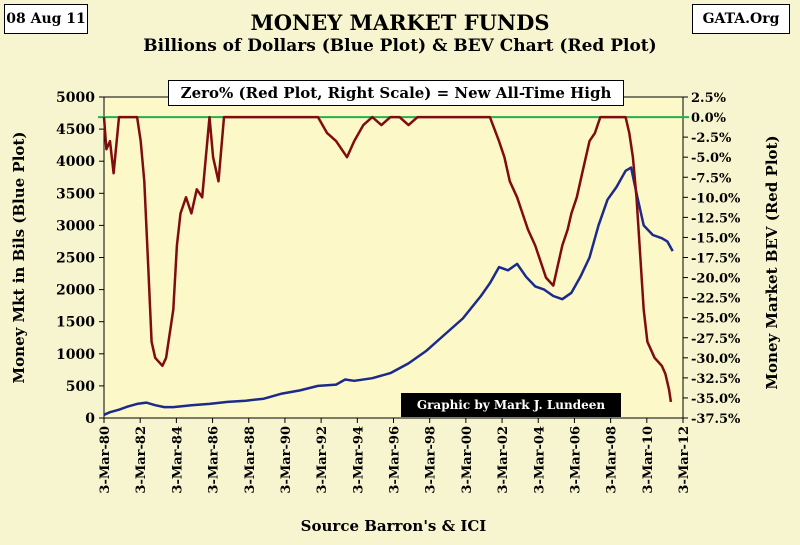 The height and width of the screenshot is (545, 800). What do you see at coordinates (716, 198) in the screenshot?
I see `right-tick-label: -10.0%` at bounding box center [716, 198].